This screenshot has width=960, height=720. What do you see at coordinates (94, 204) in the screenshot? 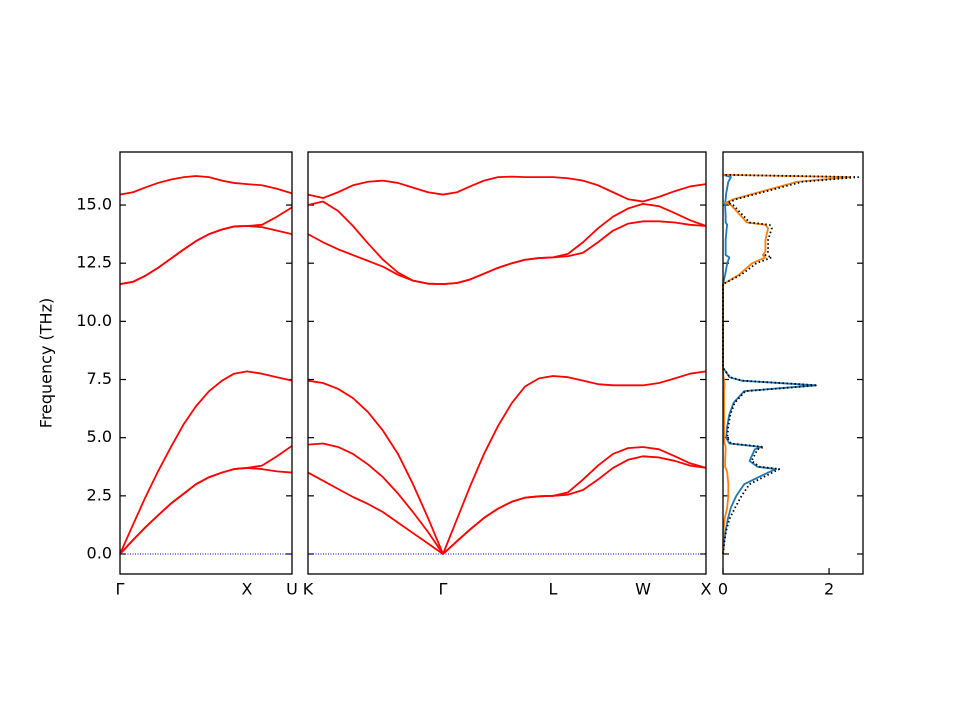
I see `y-tick-label: 15.0` at bounding box center [94, 204].